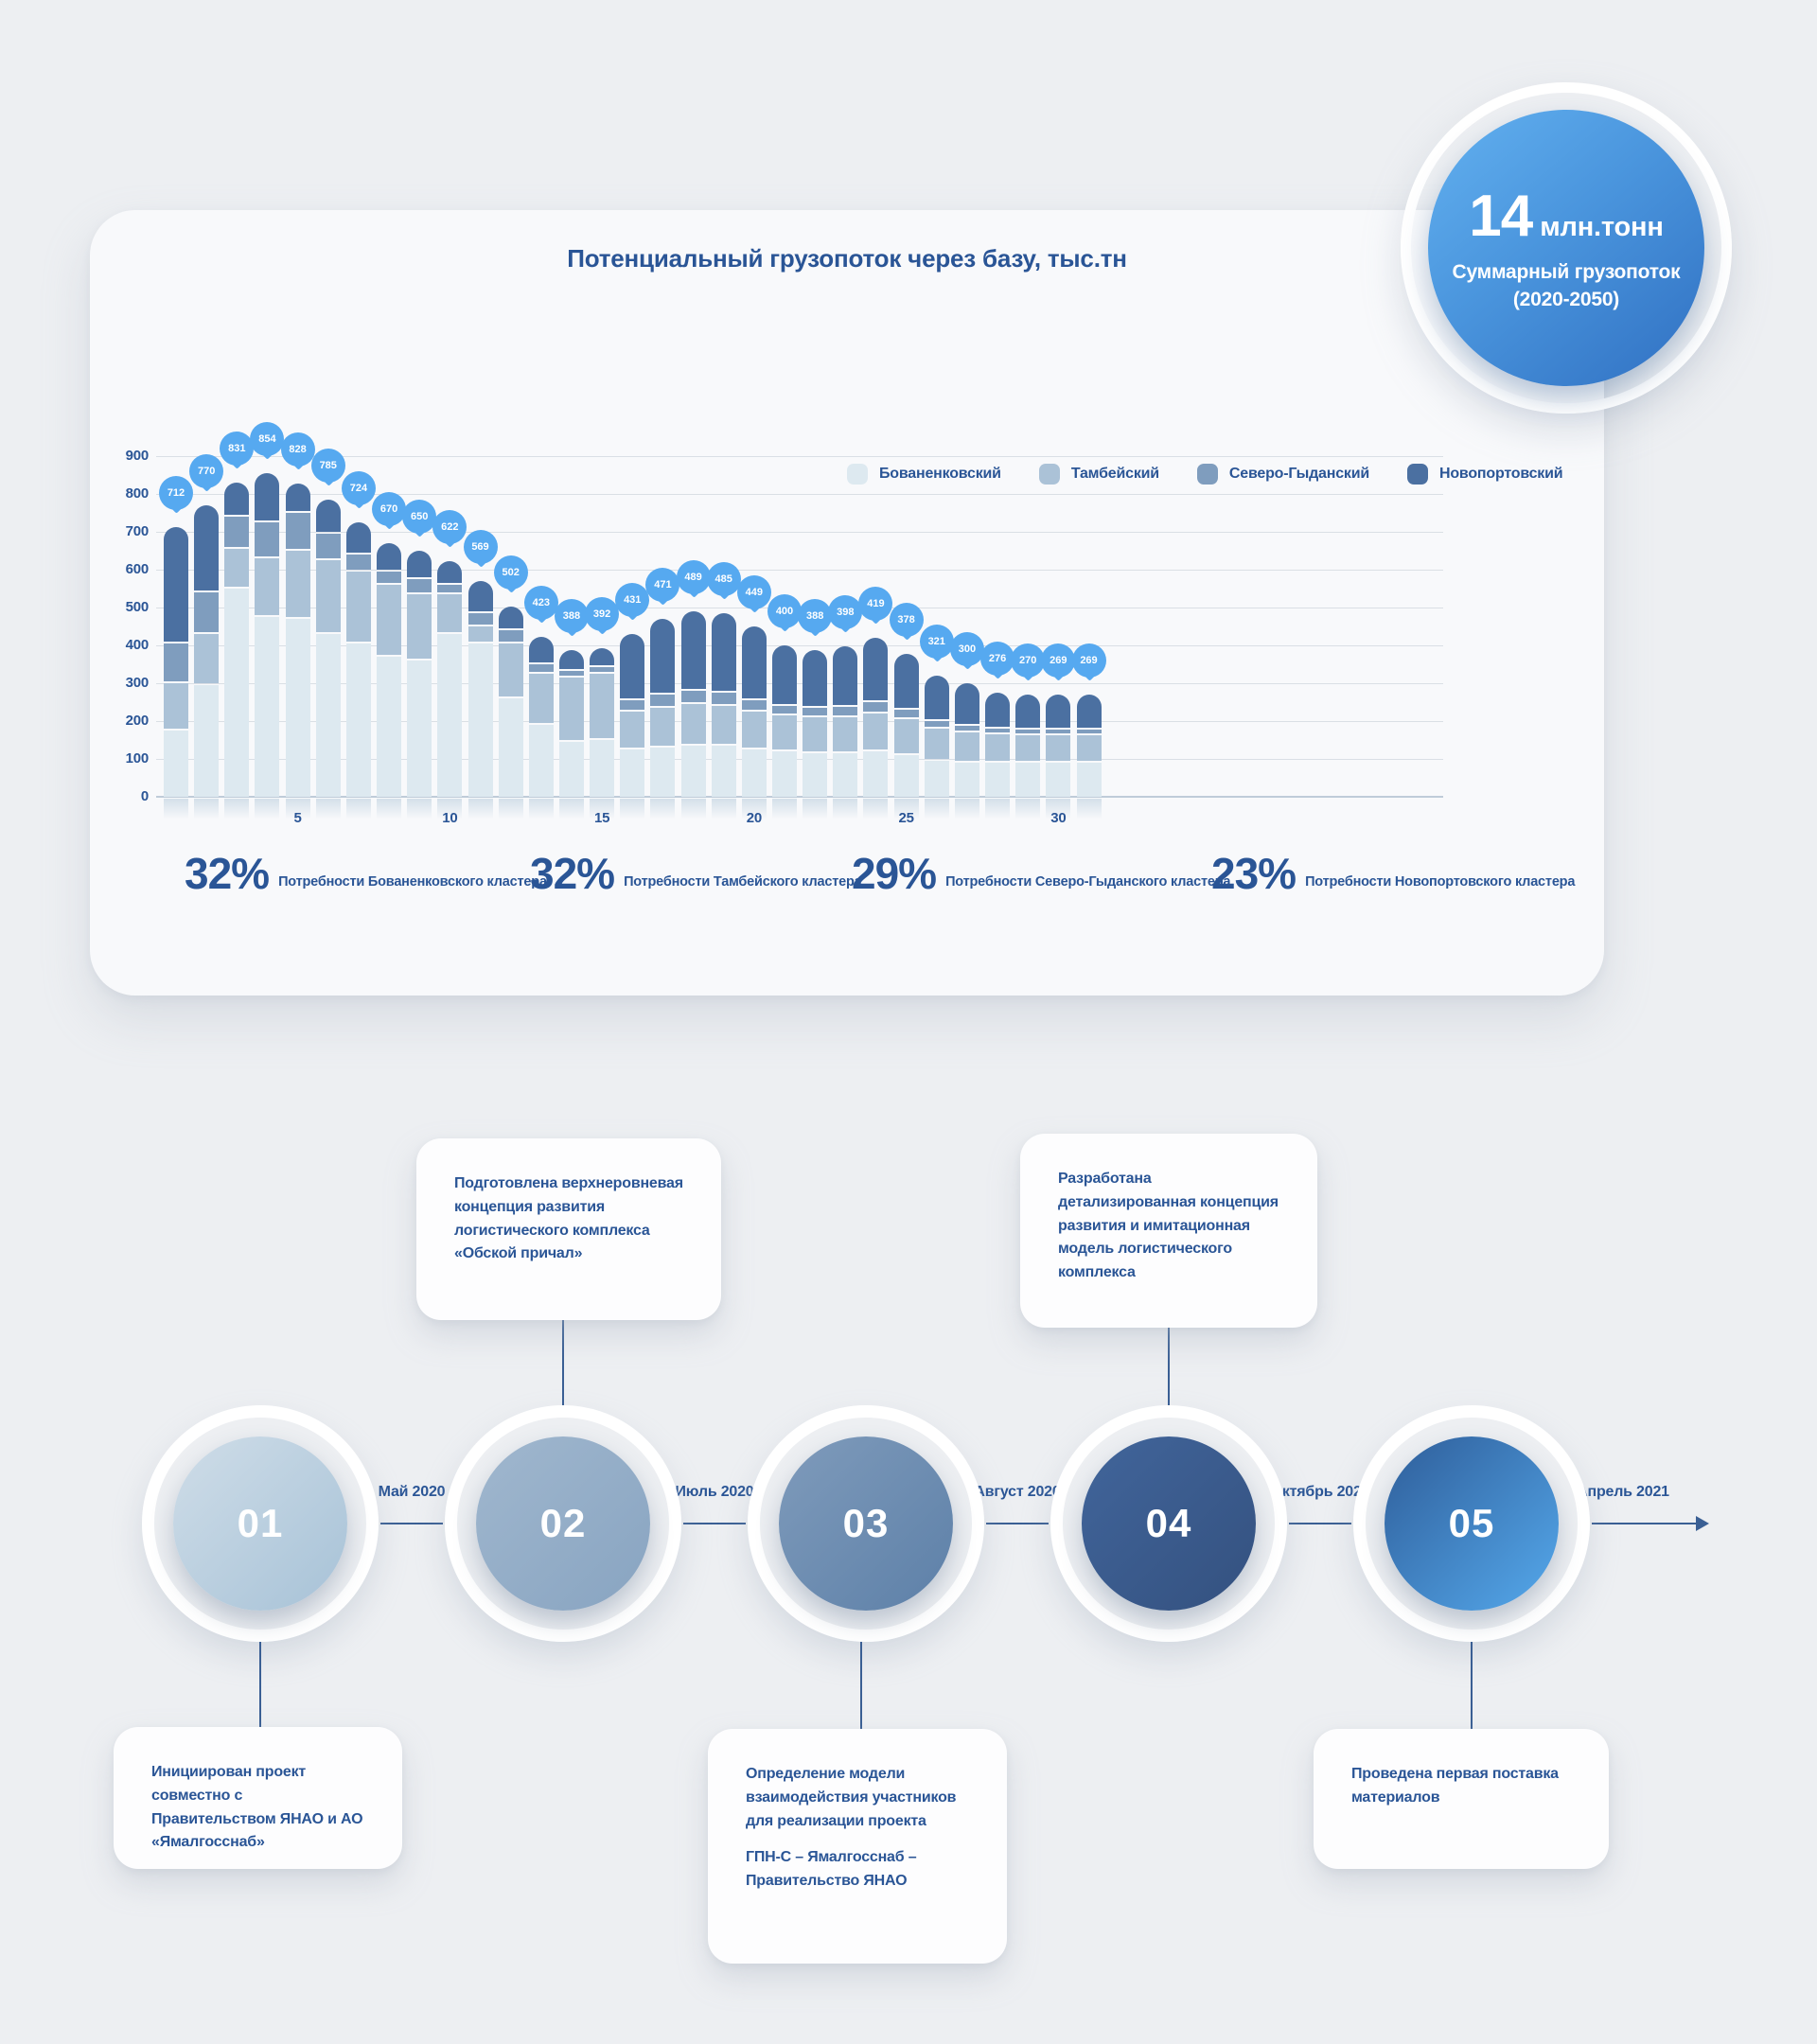 The height and width of the screenshot is (2044, 1817). What do you see at coordinates (237, 453) in the screenshot?
I see `bar-pin: 831` at bounding box center [237, 453].